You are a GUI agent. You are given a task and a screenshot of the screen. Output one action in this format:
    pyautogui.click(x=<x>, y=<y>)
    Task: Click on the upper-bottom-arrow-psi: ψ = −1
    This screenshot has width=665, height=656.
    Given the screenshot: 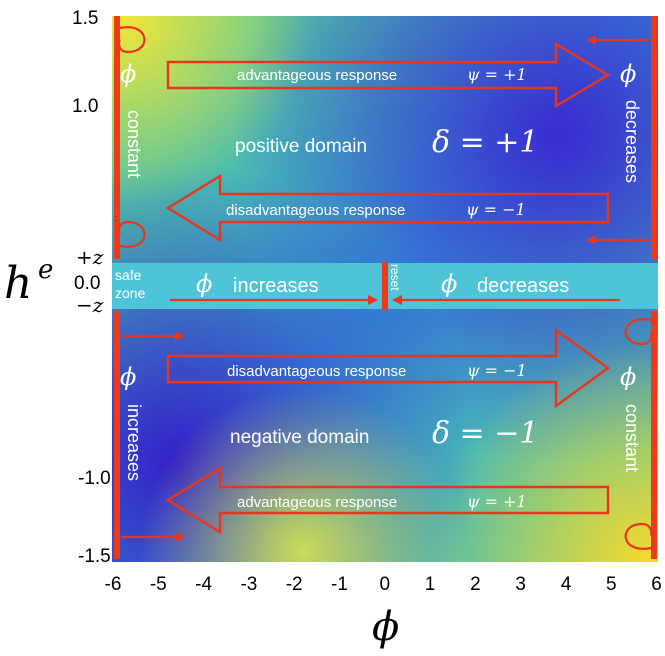 What is the action you would take?
    pyautogui.click(x=496, y=209)
    